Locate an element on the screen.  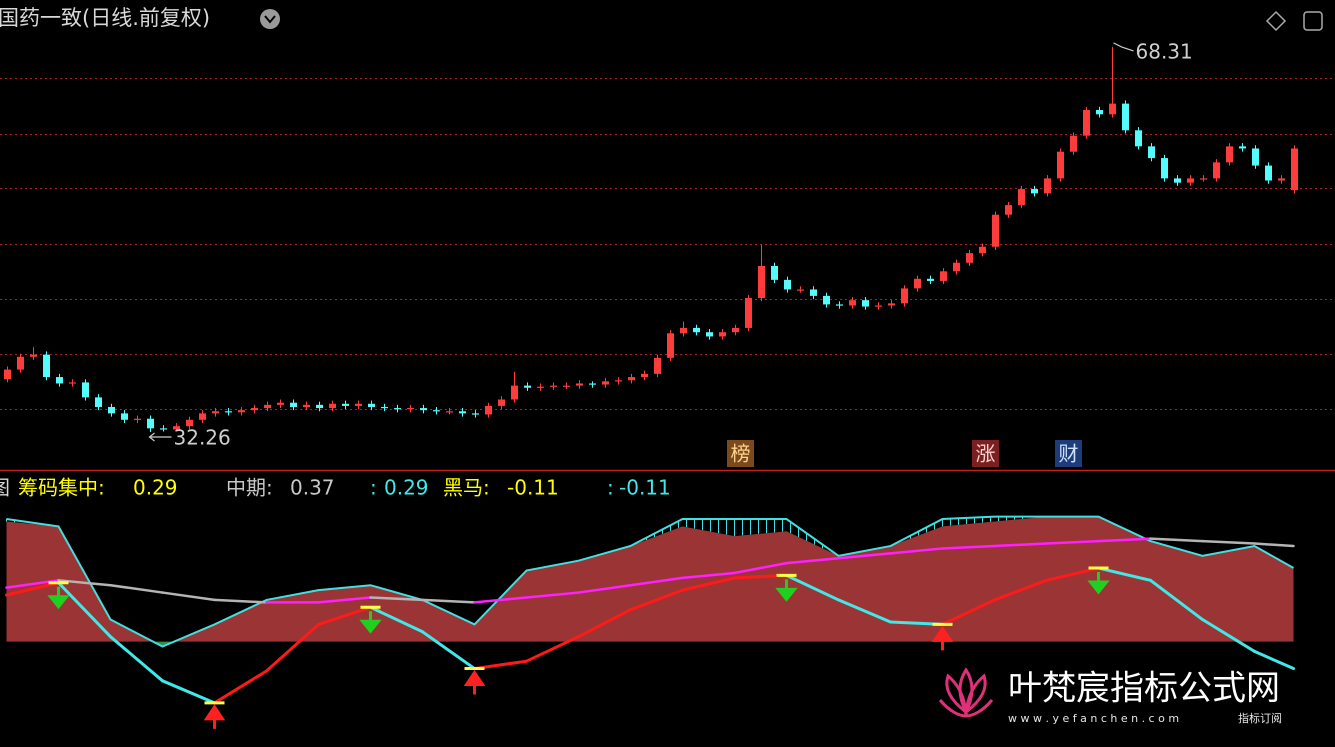
sell-arrow is located at coordinates (1098, 583).